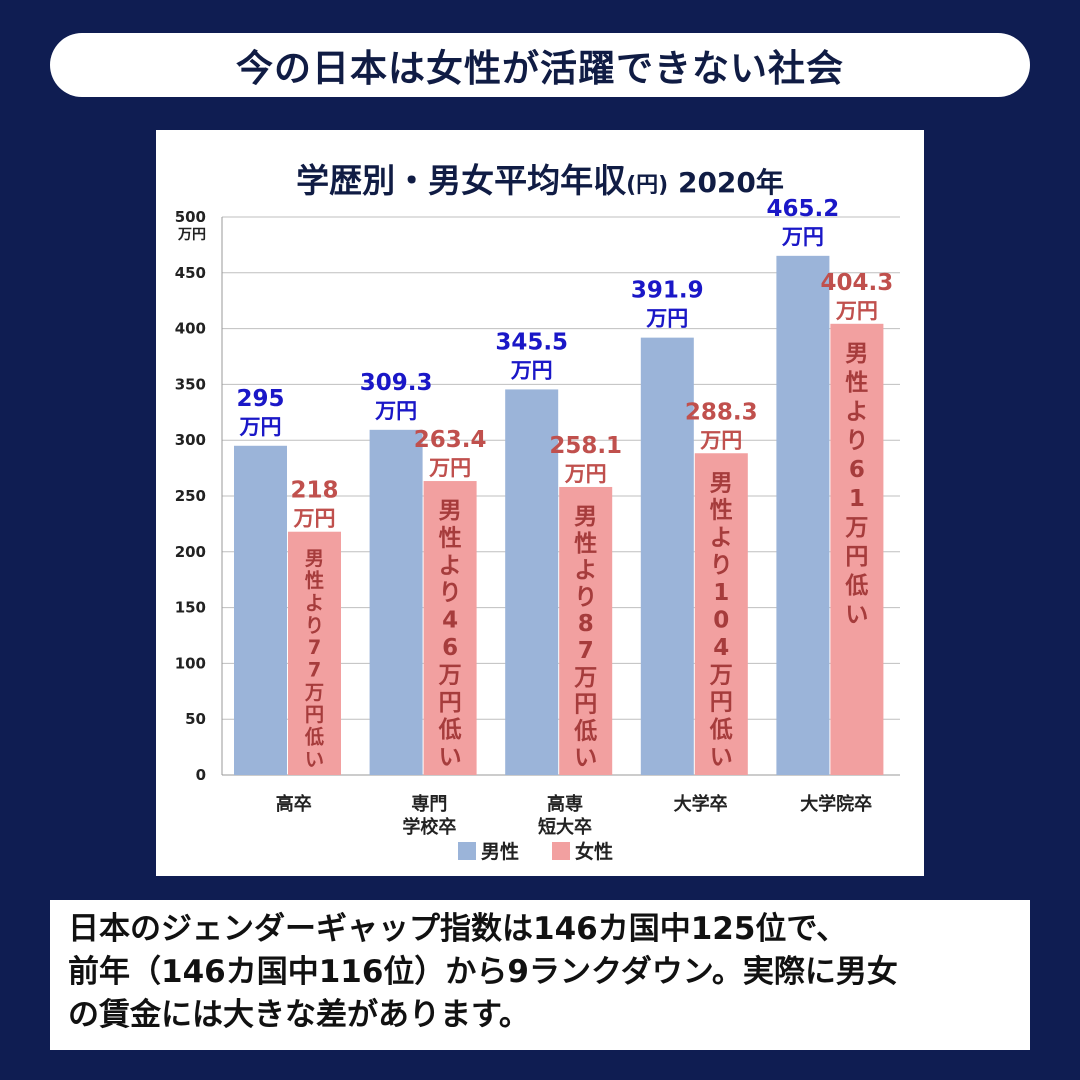 This screenshot has width=1080, height=1080. What do you see at coordinates (190, 217) in the screenshot?
I see `y-tick-label: 500` at bounding box center [190, 217].